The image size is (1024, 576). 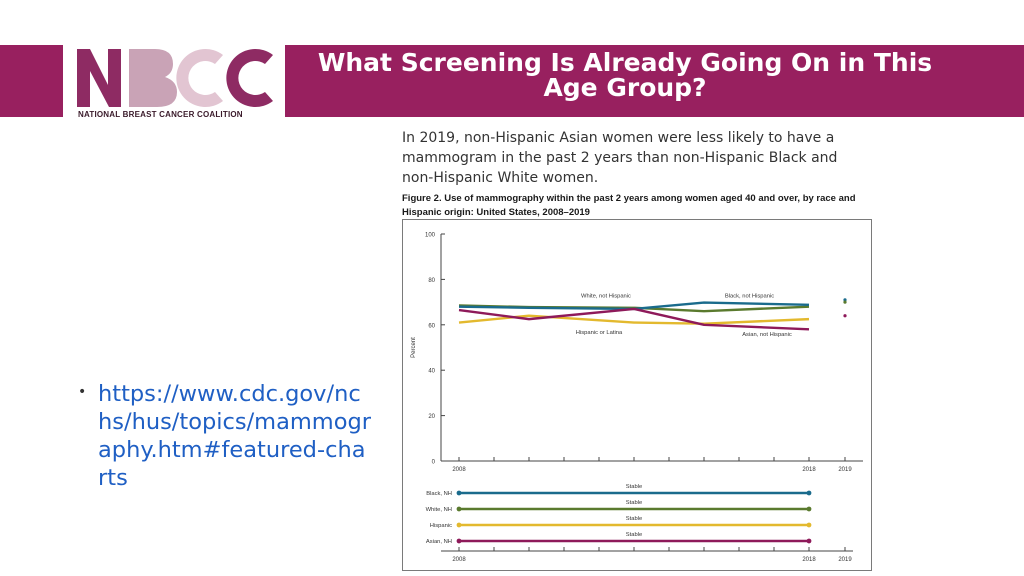 What do you see at coordinates (459, 470) in the screenshot?
I see `x-tick-label: 2008` at bounding box center [459, 470].